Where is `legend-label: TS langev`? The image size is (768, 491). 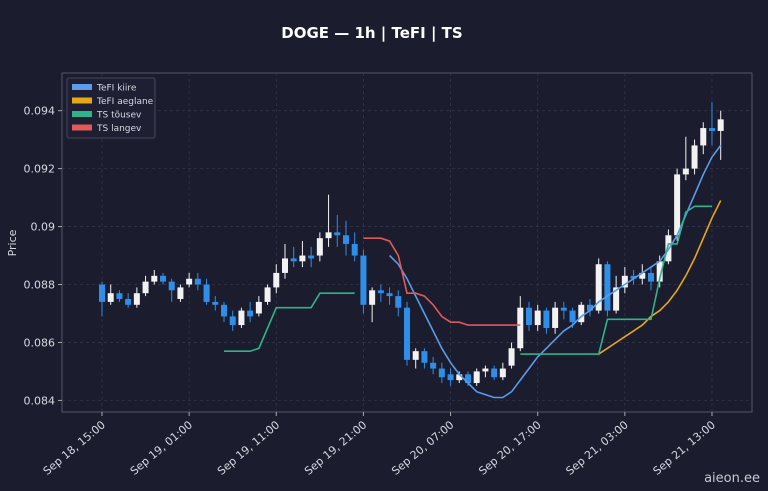
legend-label: TS langev is located at coordinates (119, 129).